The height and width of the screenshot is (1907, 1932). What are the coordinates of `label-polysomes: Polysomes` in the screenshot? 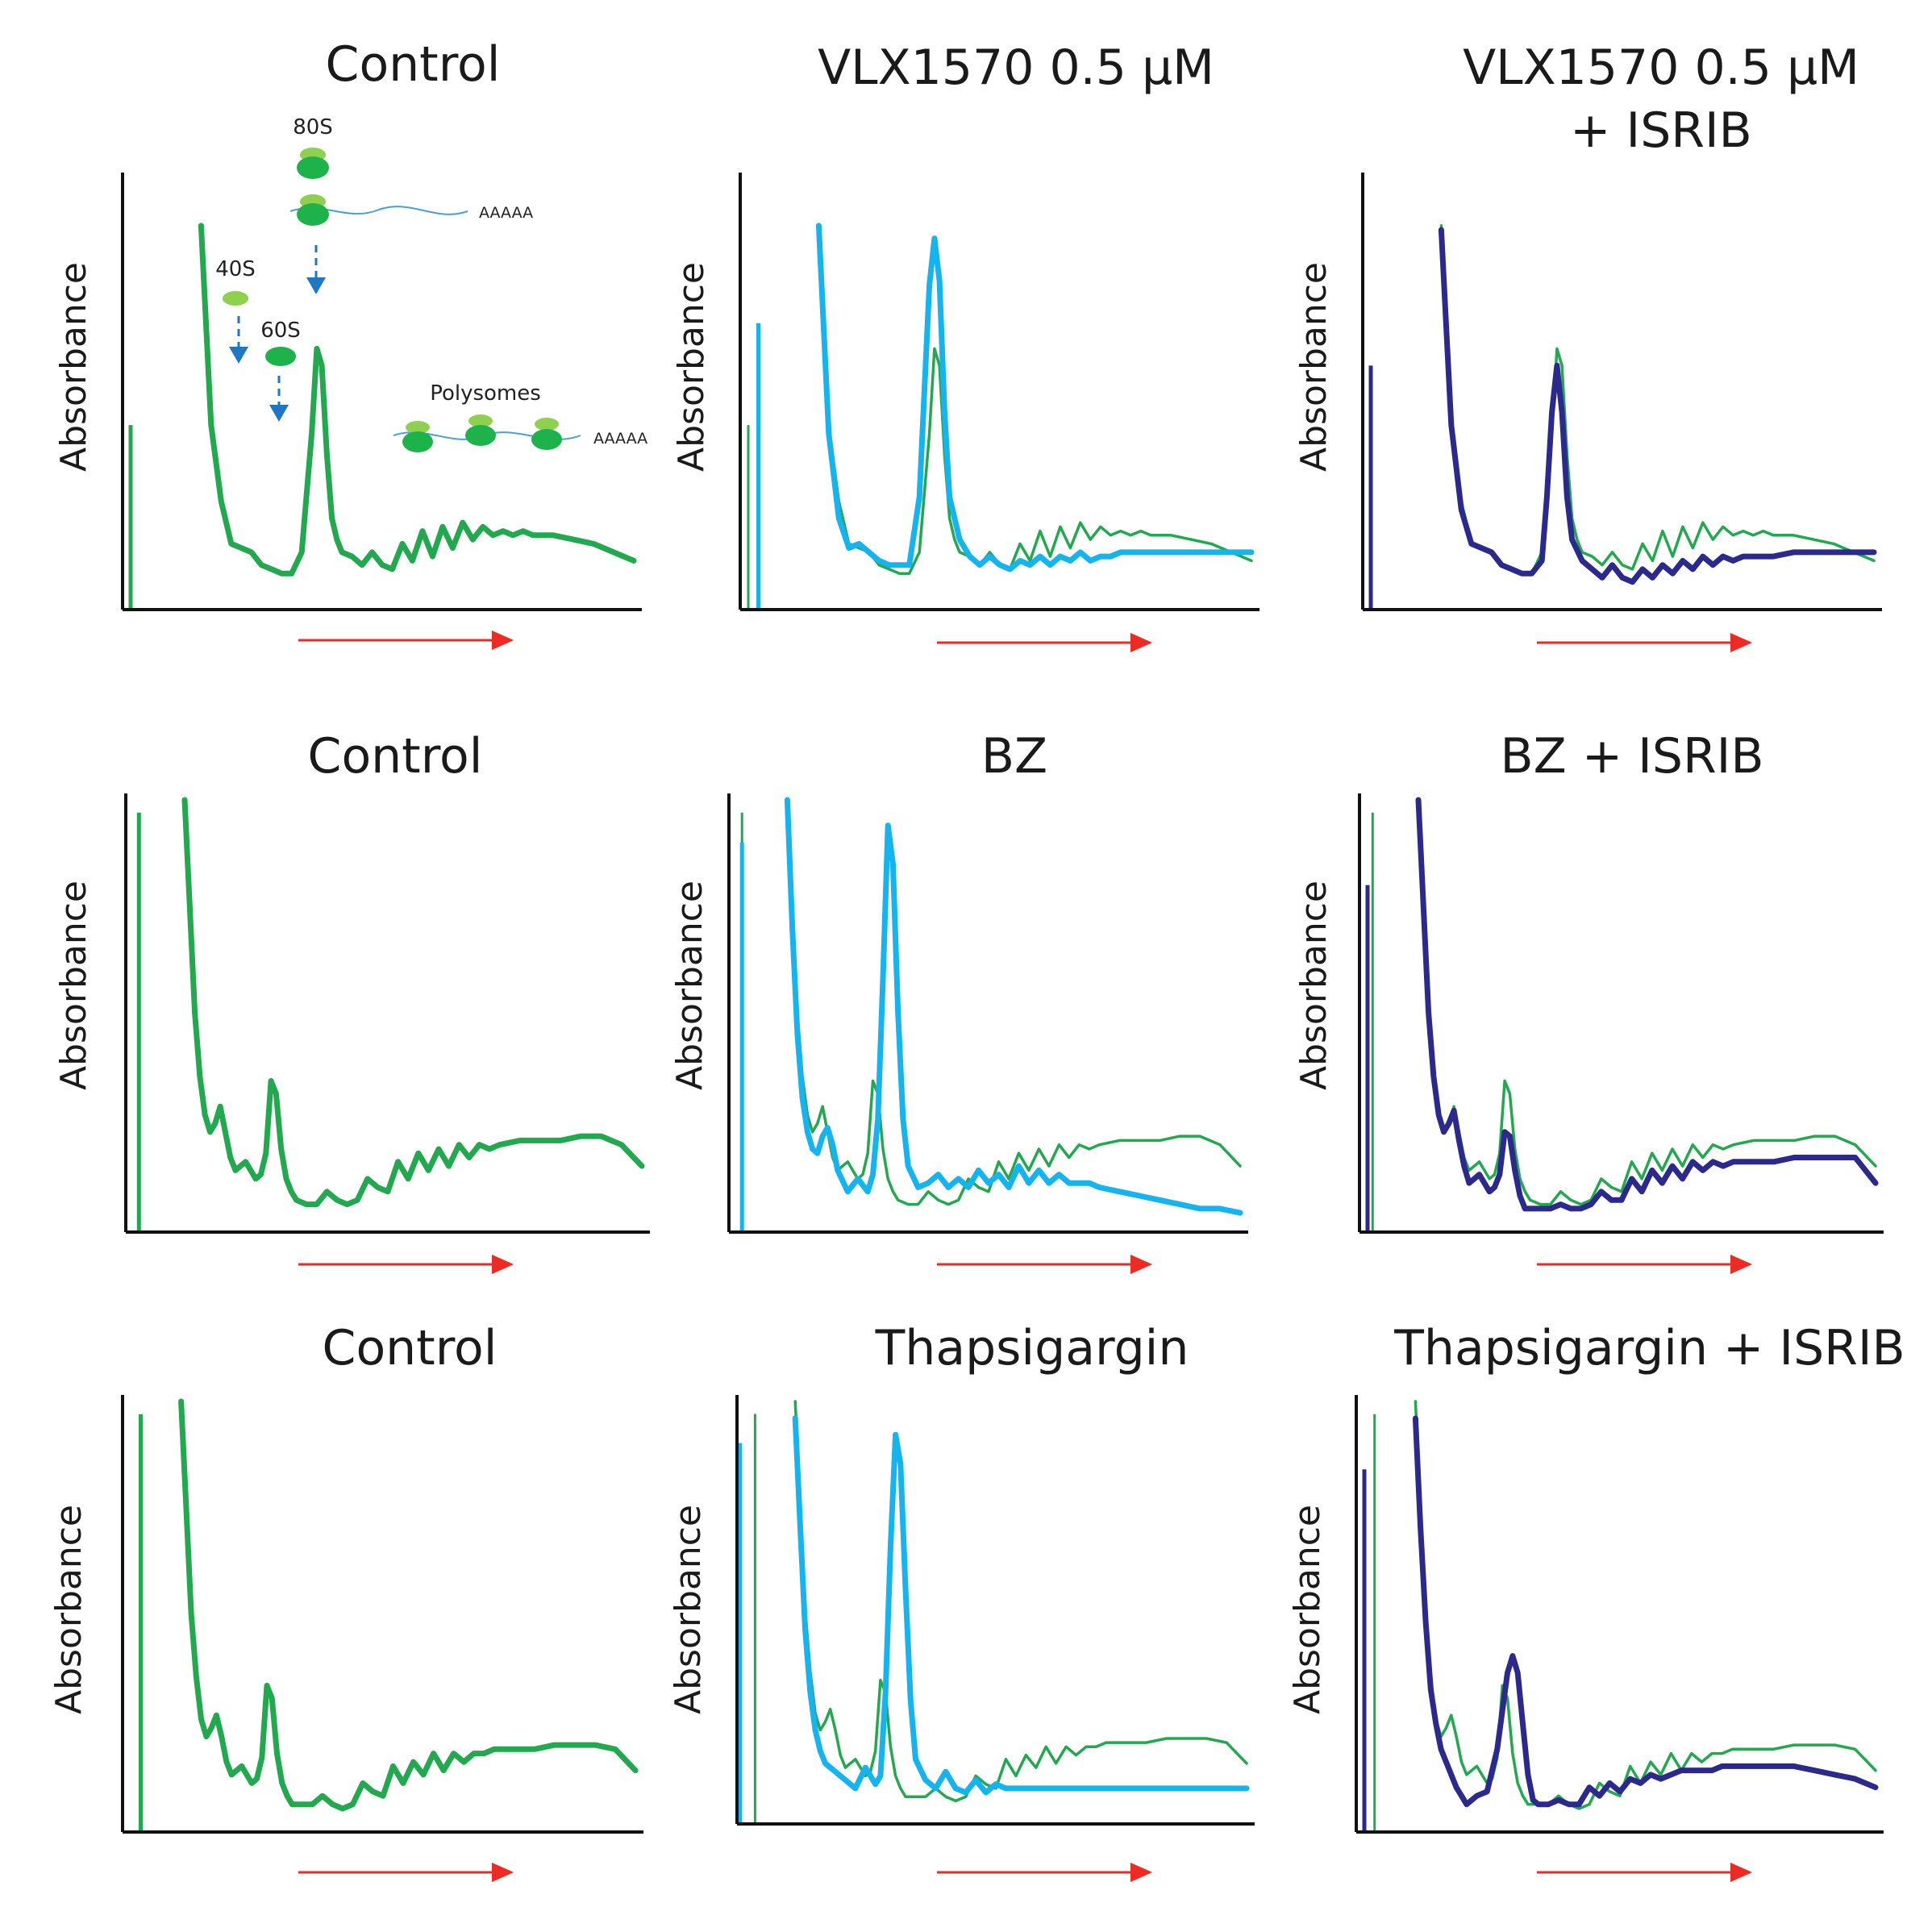 It's located at (486, 393).